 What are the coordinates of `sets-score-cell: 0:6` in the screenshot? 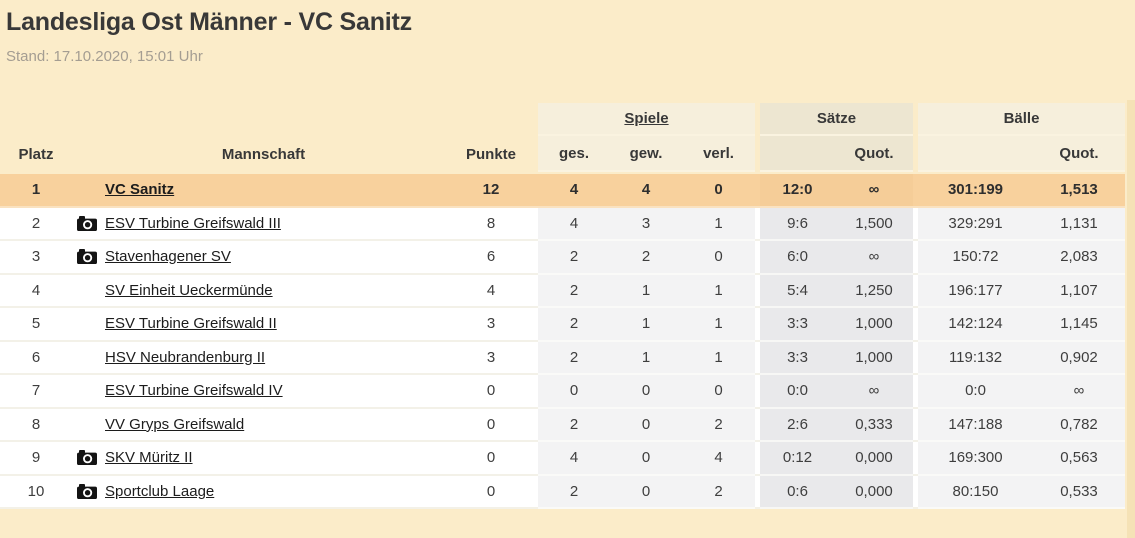 It's located at (797, 492).